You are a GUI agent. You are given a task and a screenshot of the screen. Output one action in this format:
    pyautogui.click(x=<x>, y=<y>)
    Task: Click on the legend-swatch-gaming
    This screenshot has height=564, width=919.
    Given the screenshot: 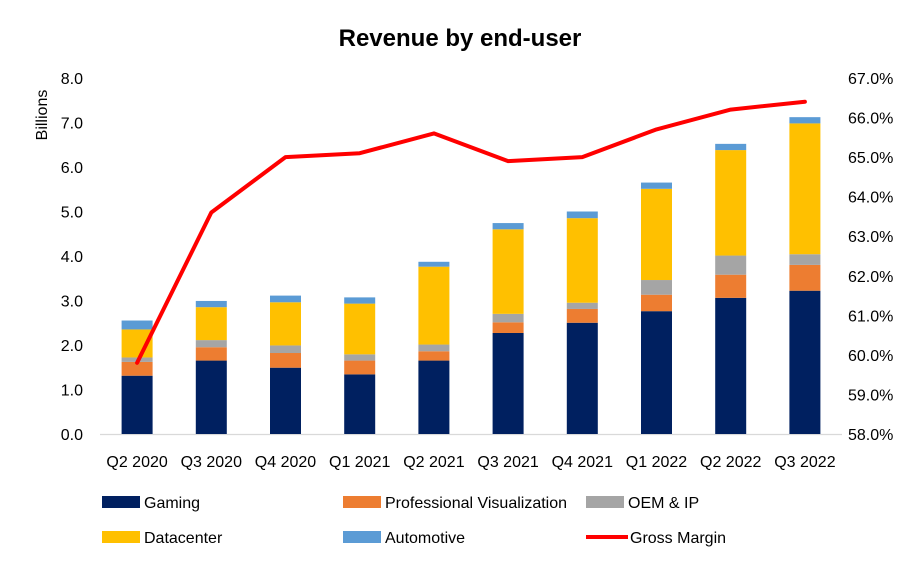 What is the action you would take?
    pyautogui.click(x=121, y=502)
    